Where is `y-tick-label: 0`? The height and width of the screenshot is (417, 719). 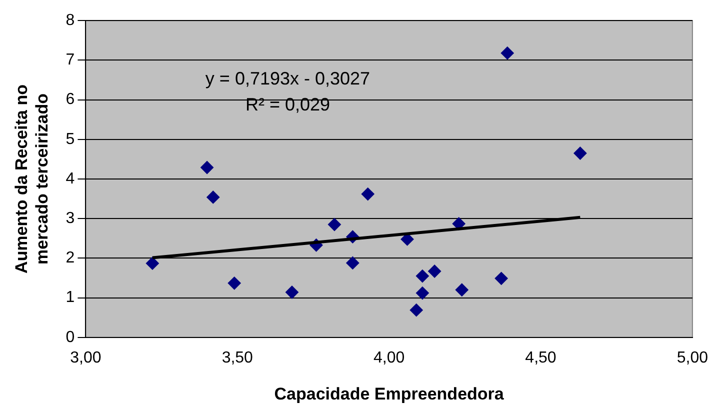
y-tick-label: 0 is located at coordinates (70, 337).